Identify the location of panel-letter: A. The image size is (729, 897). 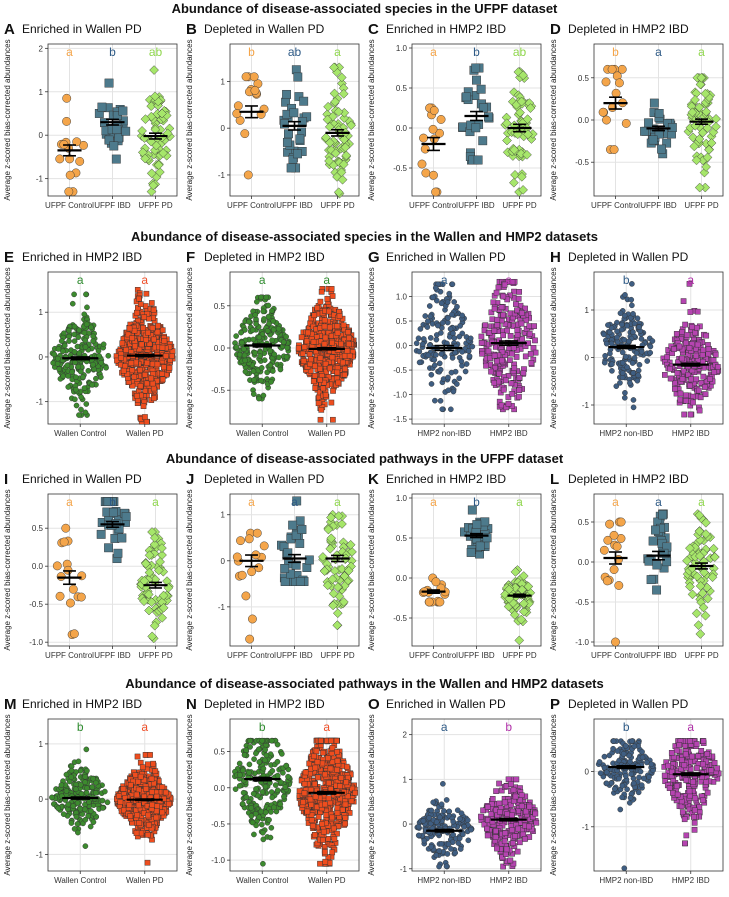
(9, 29).